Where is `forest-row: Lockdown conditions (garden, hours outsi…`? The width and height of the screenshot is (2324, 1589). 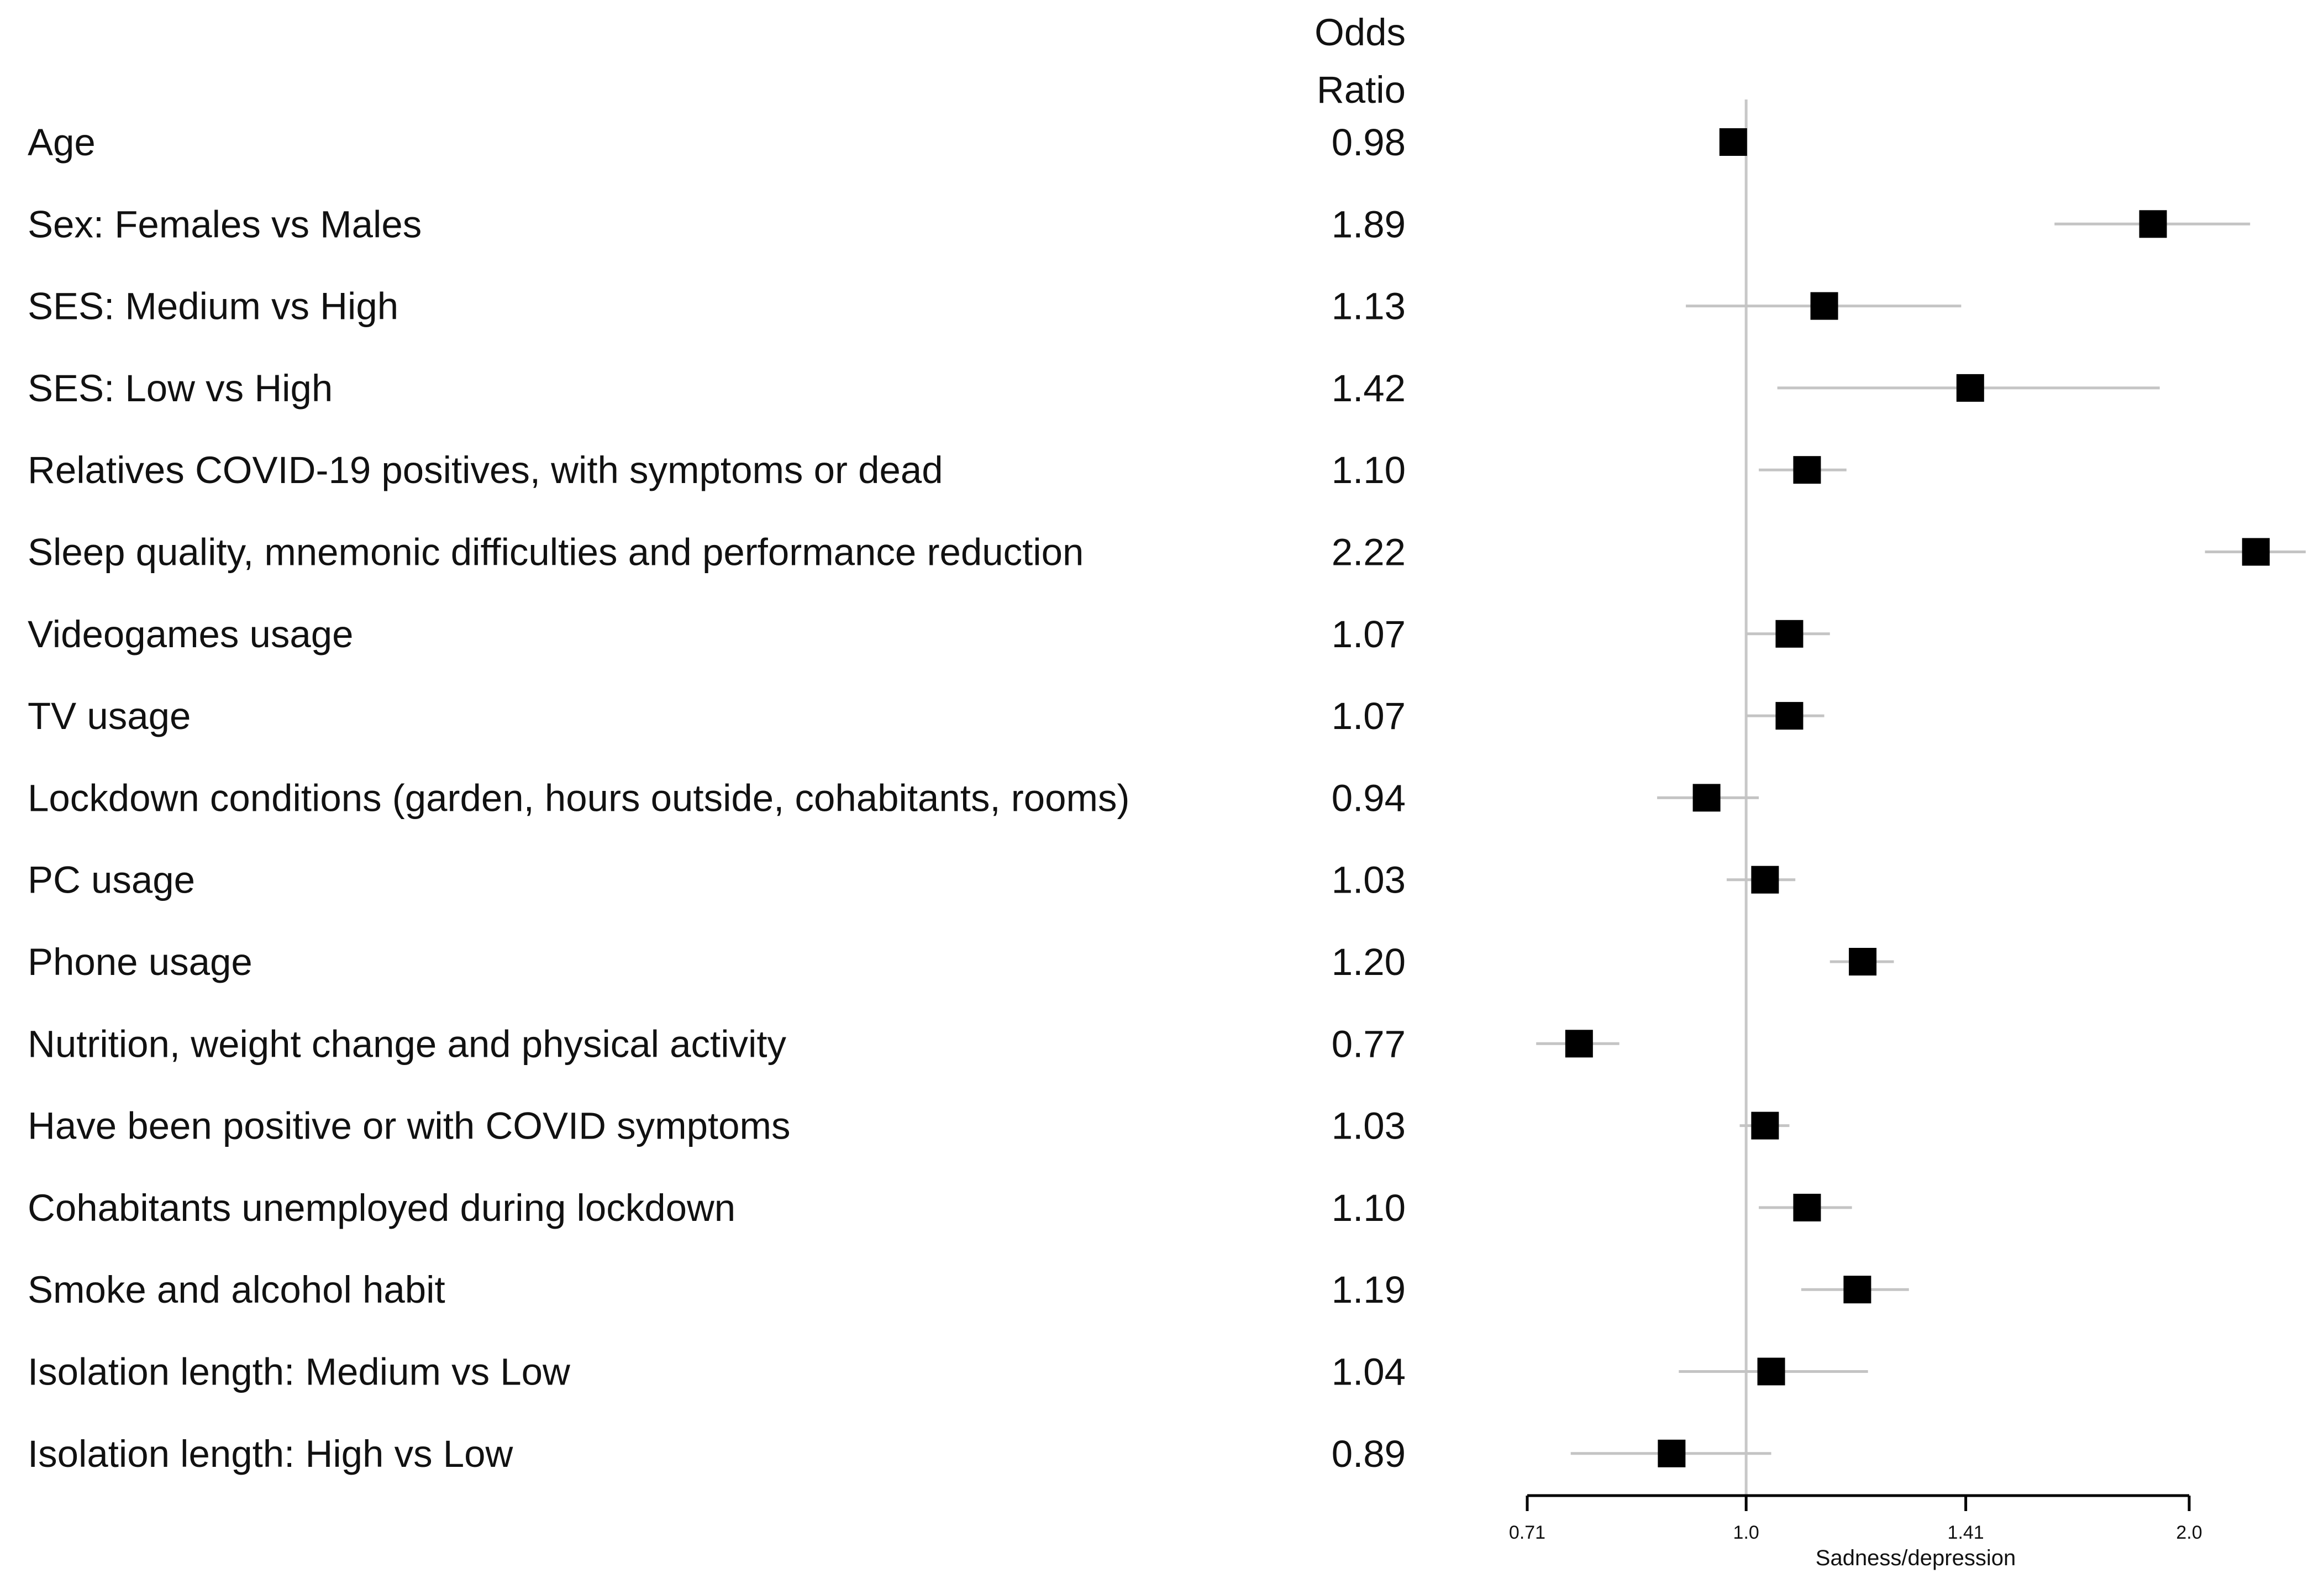 forest-row: Lockdown conditions (garden, hours outsi… is located at coordinates (893, 798).